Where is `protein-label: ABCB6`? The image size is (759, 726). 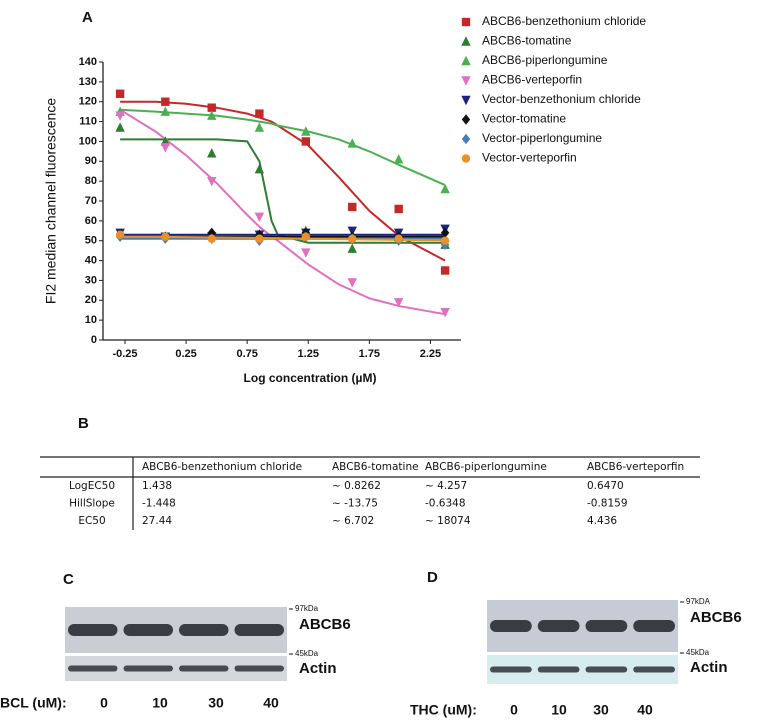
protein-label: ABCB6 is located at coordinates (325, 624).